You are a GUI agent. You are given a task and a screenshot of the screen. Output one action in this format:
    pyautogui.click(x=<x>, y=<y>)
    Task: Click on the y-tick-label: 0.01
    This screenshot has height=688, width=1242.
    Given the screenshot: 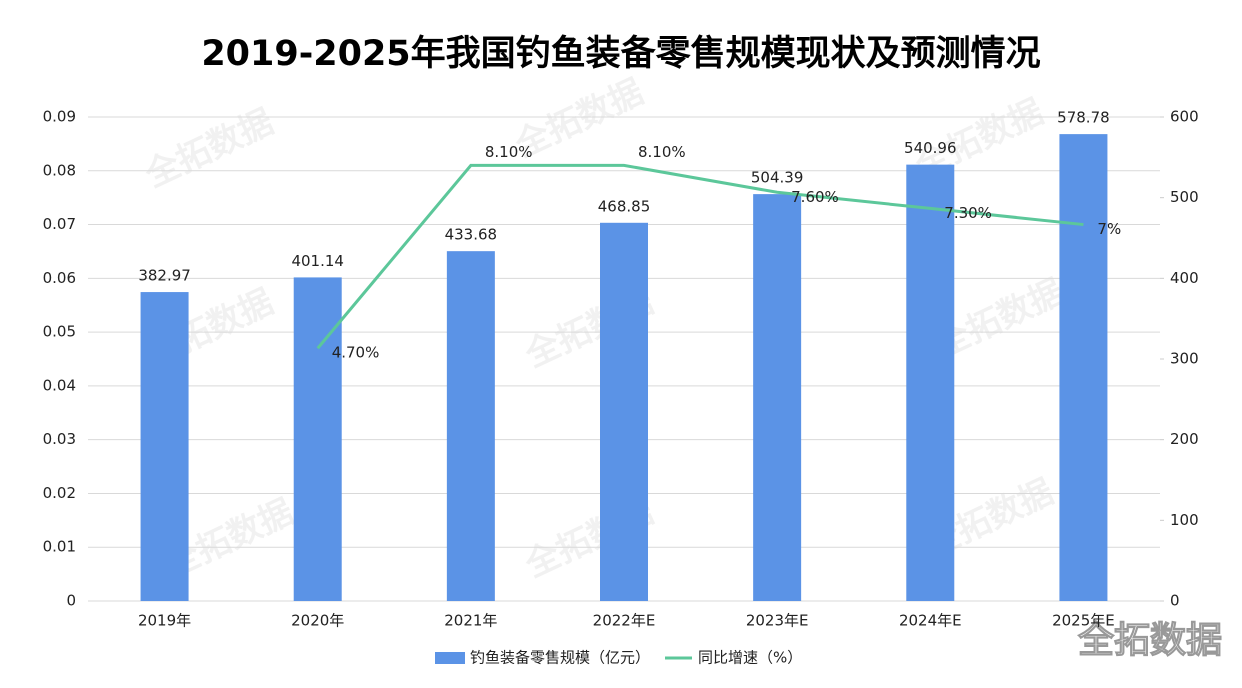 What is the action you would take?
    pyautogui.click(x=59, y=547)
    